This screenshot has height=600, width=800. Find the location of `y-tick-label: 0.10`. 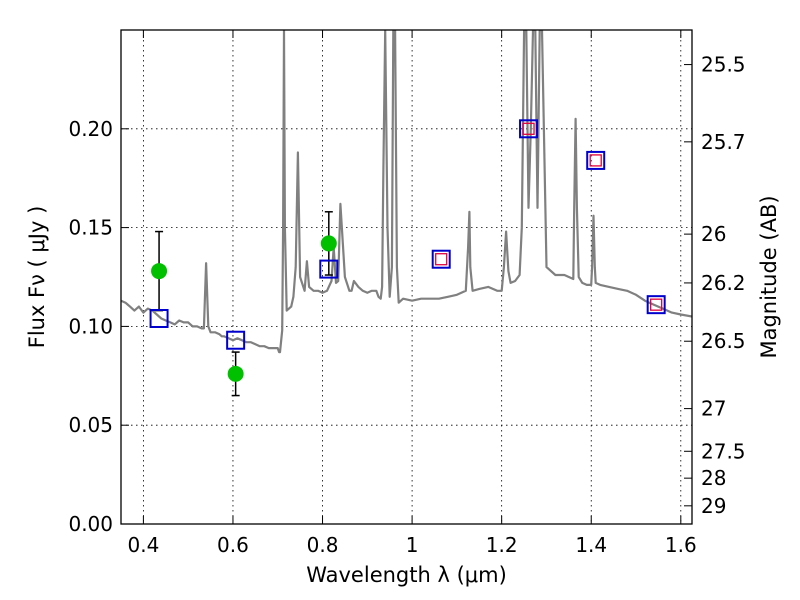

y-tick-label: 0.10 is located at coordinates (90, 326).